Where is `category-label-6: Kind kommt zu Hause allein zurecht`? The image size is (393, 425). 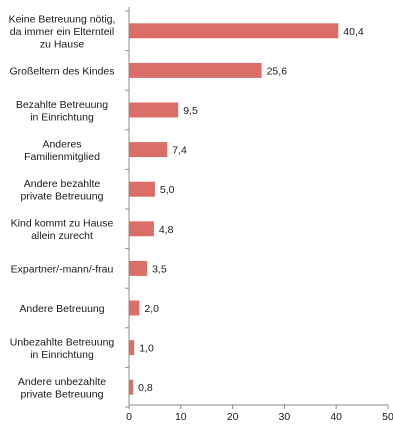
category-label-6: Kind kommt zu Hause allein zurecht is located at coordinates (62, 230).